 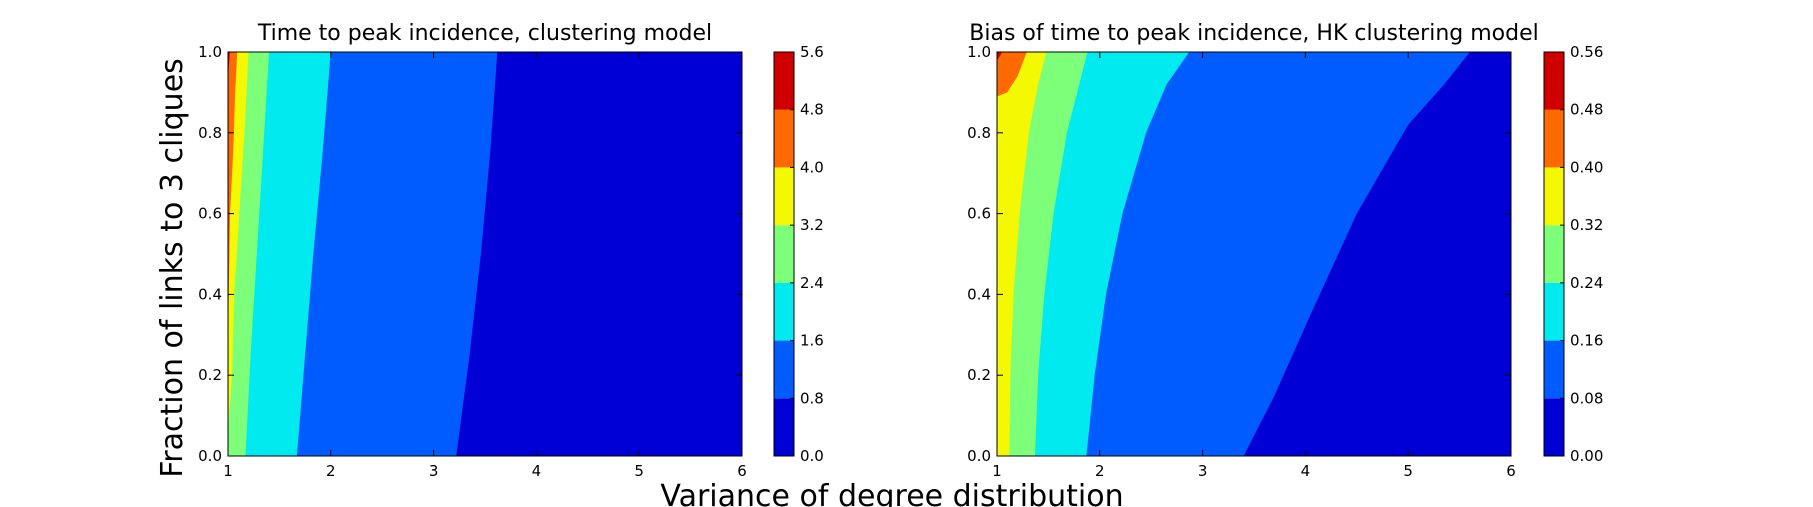 I want to click on colorbar-tick-label: 0.08, so click(x=1586, y=398).